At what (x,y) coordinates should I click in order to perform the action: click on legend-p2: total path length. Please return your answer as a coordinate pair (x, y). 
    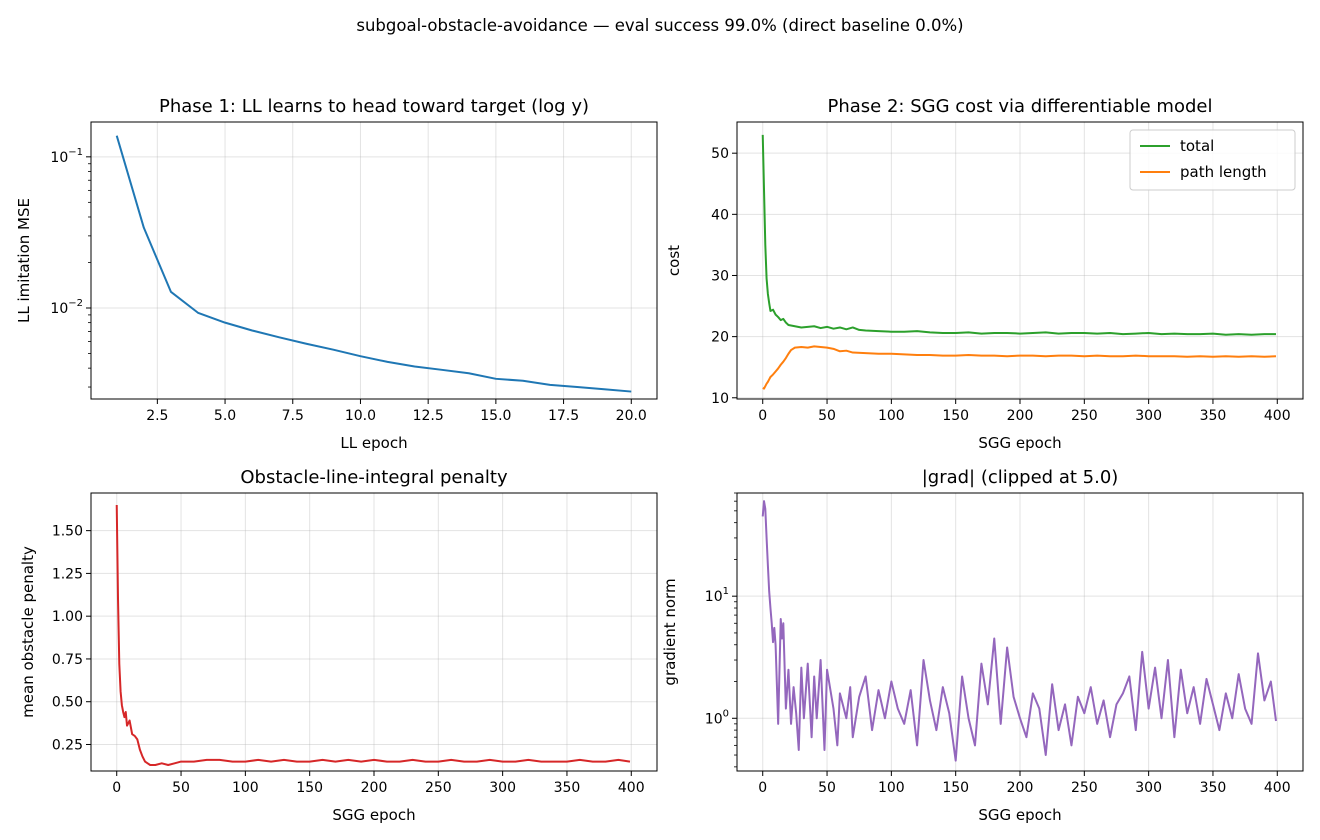
    Looking at the image, I should click on (1212, 160).